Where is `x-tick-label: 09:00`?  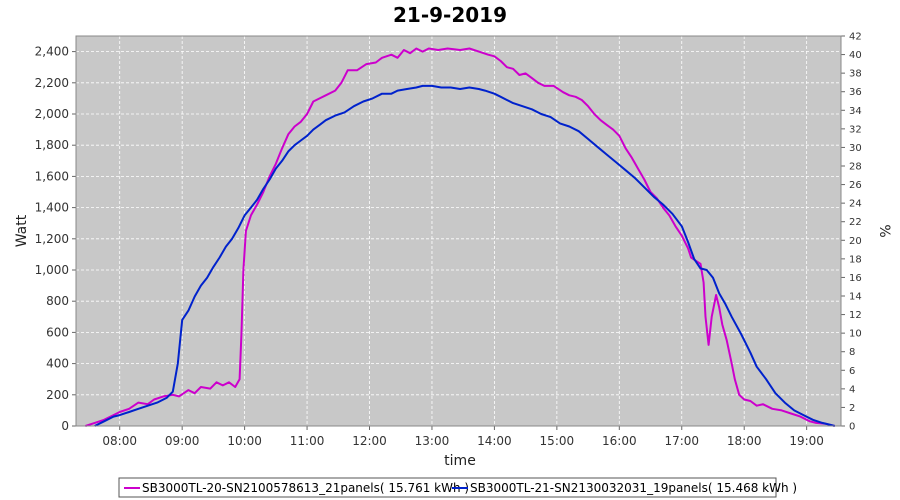
x-tick-label: 09:00 is located at coordinates (182, 441).